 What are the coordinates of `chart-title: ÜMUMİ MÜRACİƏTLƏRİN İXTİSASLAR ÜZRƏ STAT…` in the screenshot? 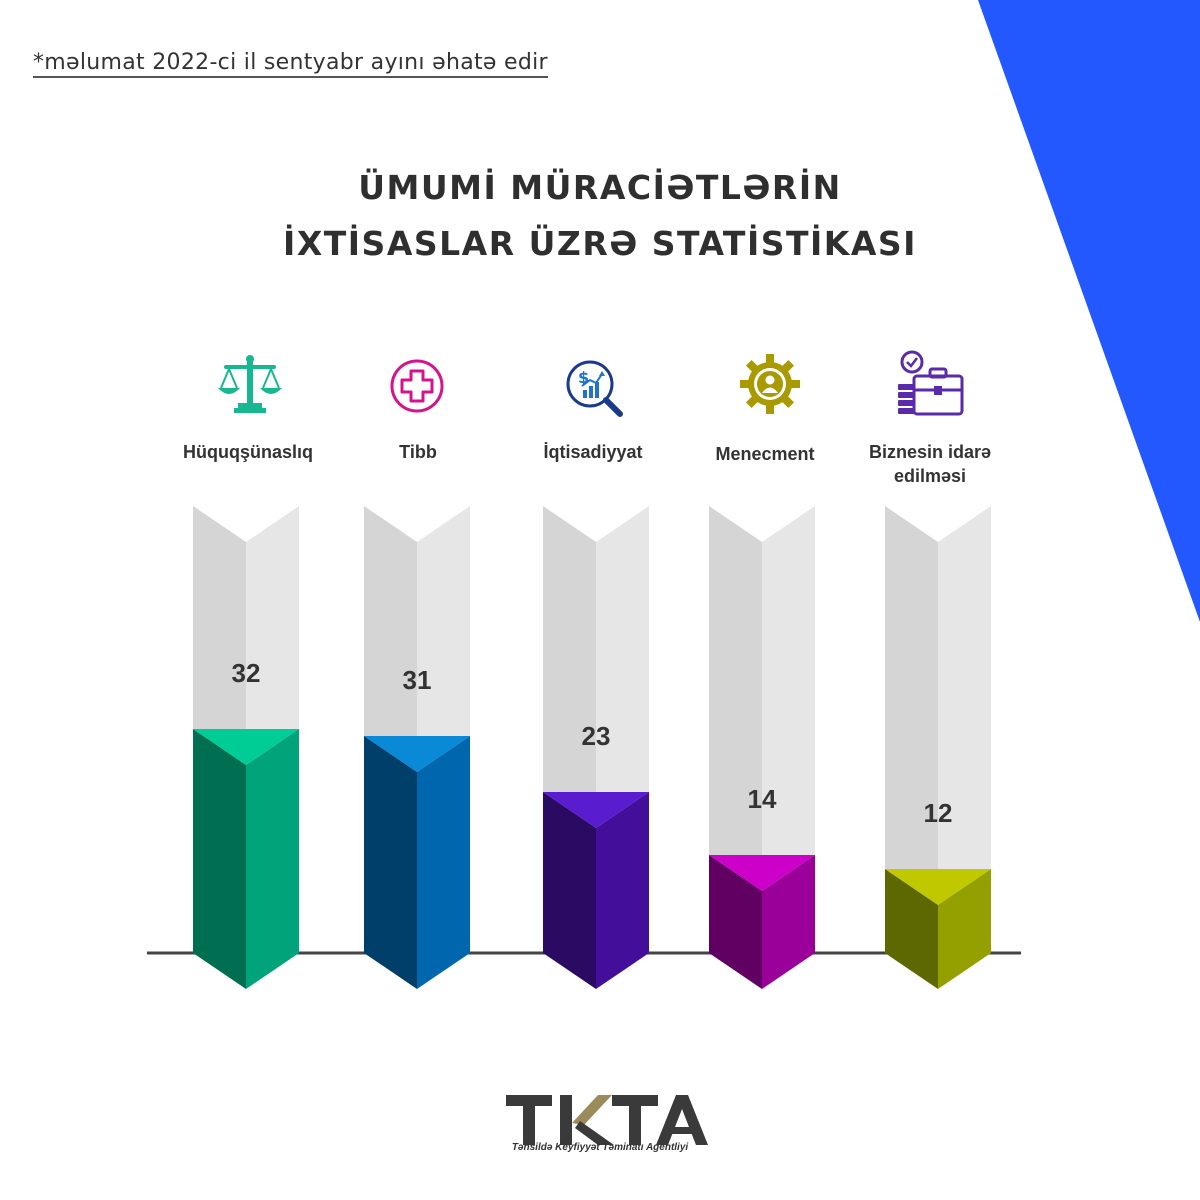 It's located at (600, 216).